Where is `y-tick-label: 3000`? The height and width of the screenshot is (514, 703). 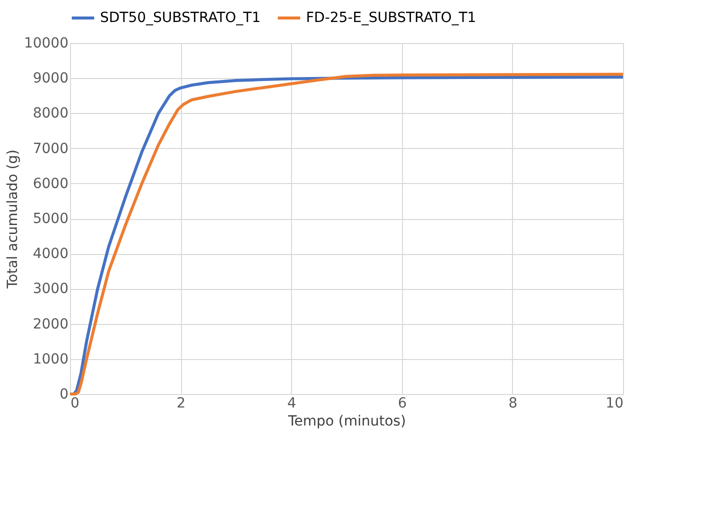
y-tick-label: 3000 is located at coordinates (50, 289).